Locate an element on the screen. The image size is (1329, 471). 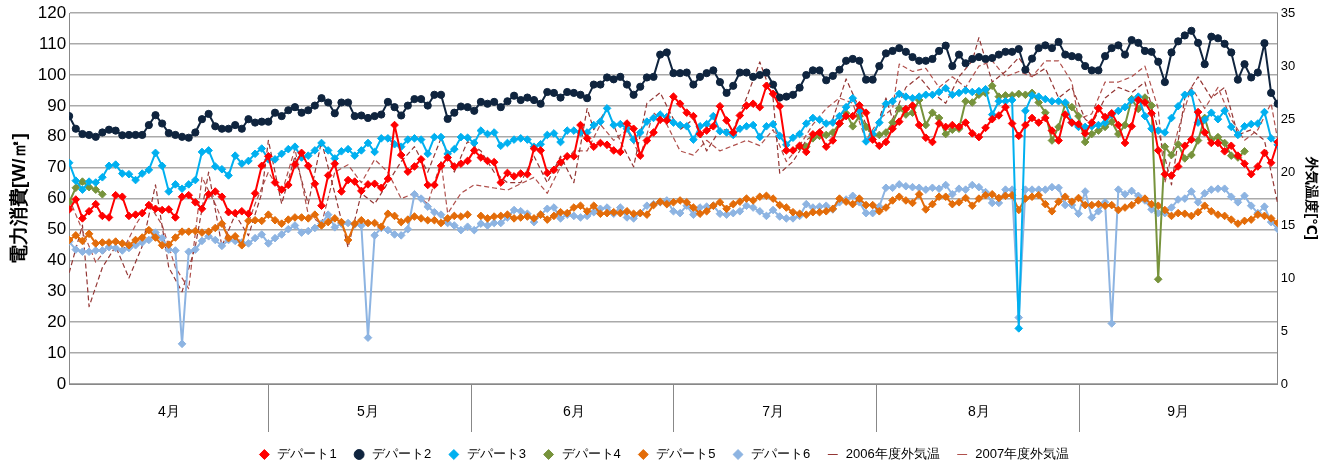
legend-label: 2007年度外気温 is located at coordinates (1022, 454).